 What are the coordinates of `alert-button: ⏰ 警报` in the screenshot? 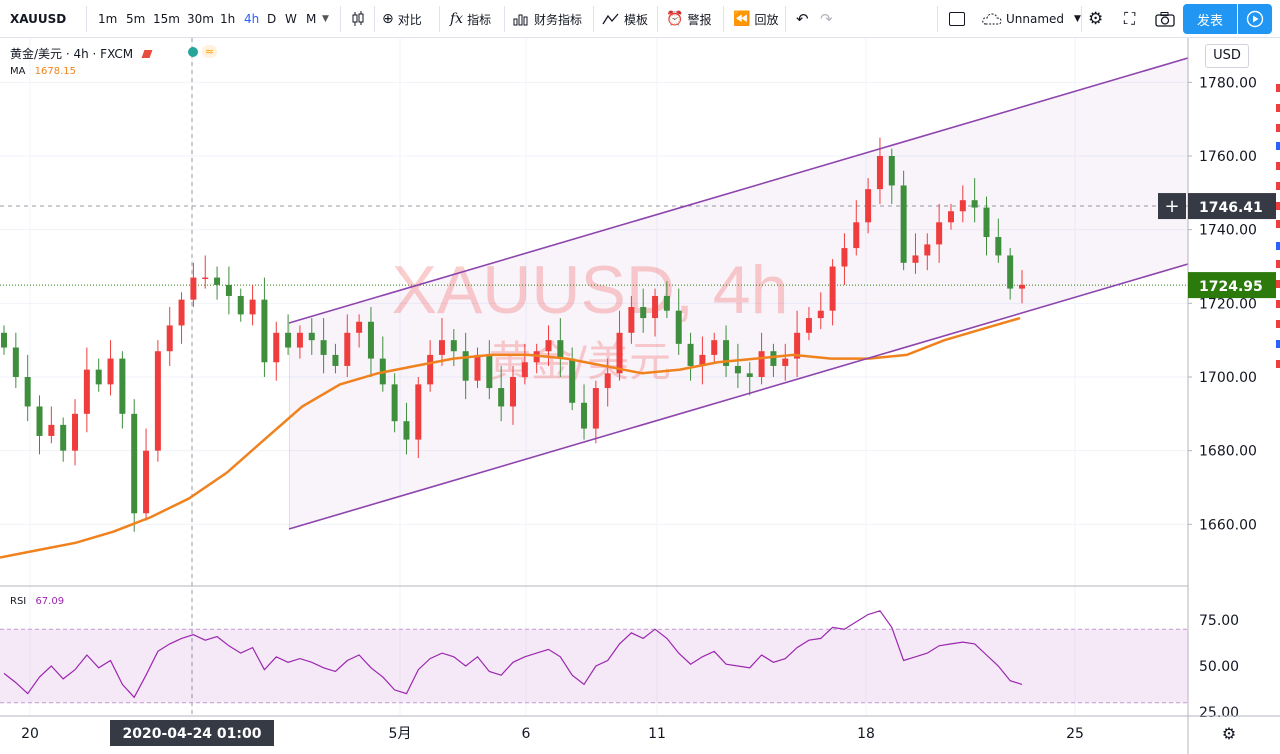 It's located at (688, 19).